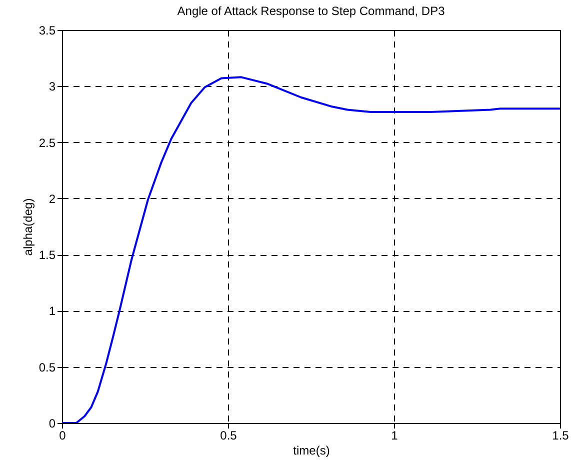 The width and height of the screenshot is (571, 463). Describe the element at coordinates (52, 199) in the screenshot. I see `y-tick-label: 2` at that location.